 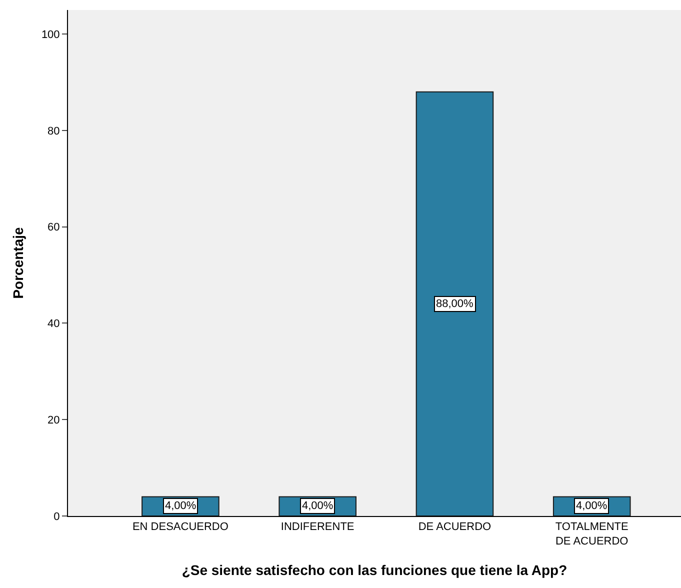 I want to click on y-axis-title: Porcentaje, so click(x=18, y=262).